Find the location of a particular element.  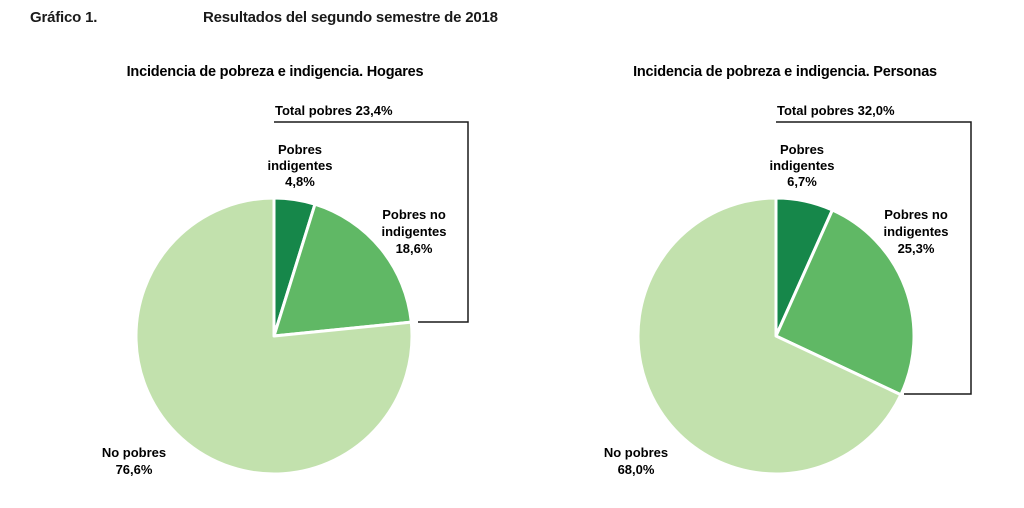

figure-title: Resultados del segundo semestre de 2018 is located at coordinates (350, 17).